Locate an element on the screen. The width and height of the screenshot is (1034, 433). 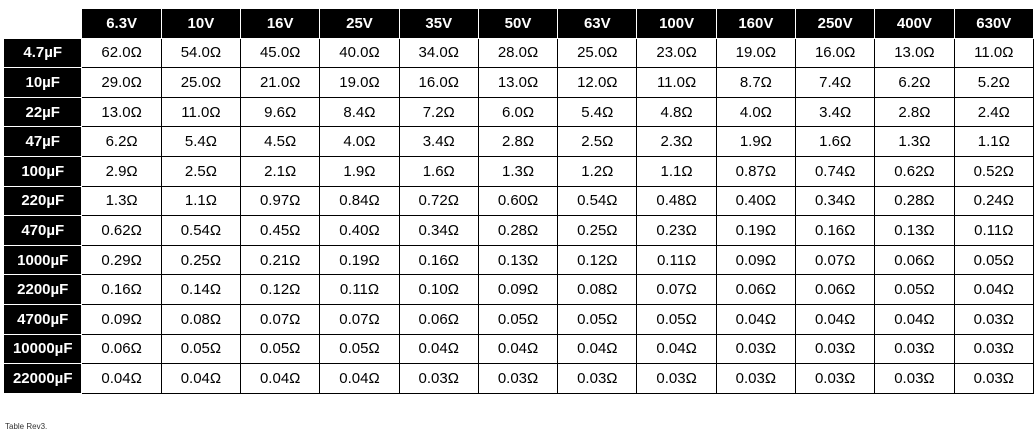
row-header: 22000µF is located at coordinates (43, 378).